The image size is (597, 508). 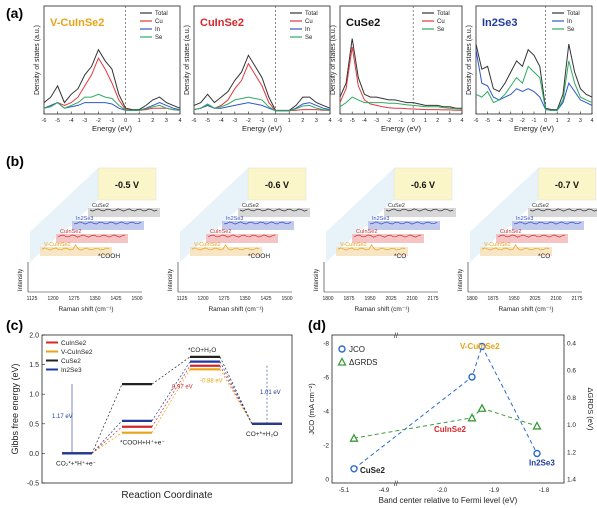 What do you see at coordinates (442, 491) in the screenshot?
I see `band-x-tick-label: -2.0` at bounding box center [442, 491].